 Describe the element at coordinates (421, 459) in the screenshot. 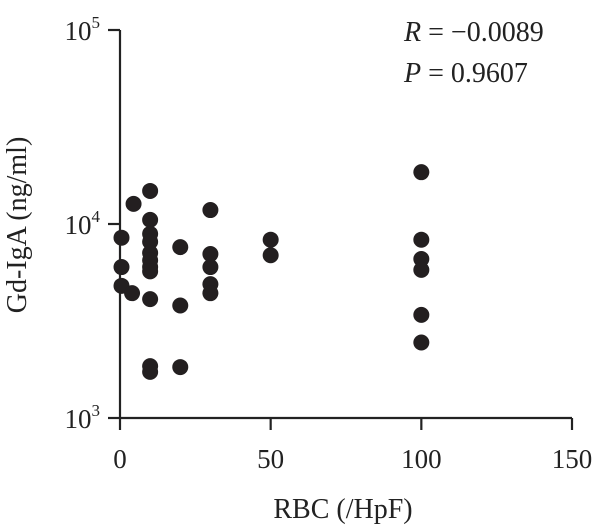

I see `x-tick-label: 100` at that location.